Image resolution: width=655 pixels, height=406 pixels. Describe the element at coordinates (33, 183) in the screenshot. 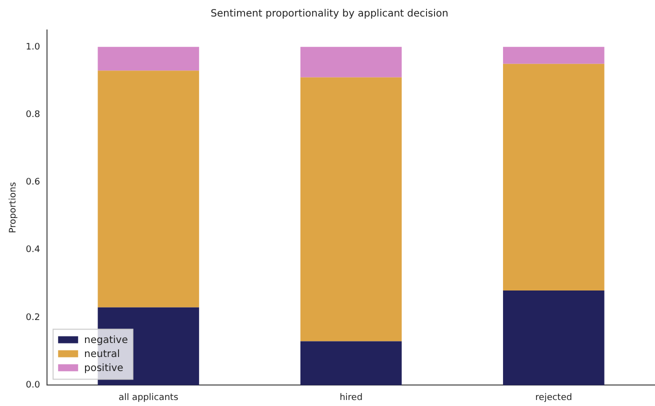

I see `y-tick-label: 0.6` at that location.